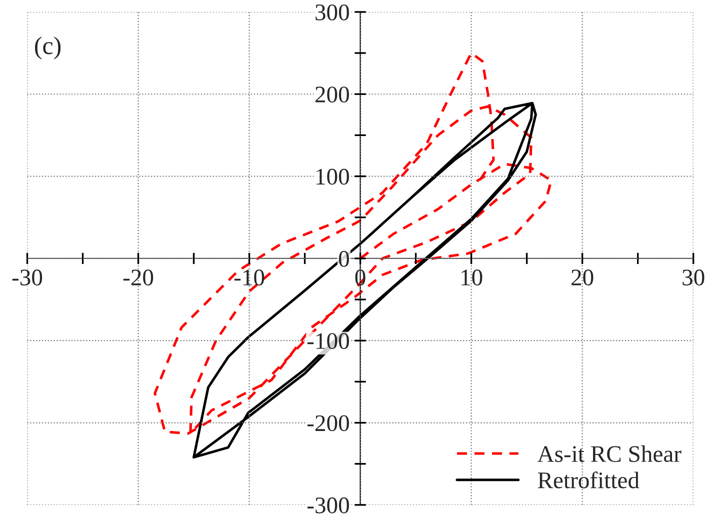 The height and width of the screenshot is (520, 717). I want to click on legend-label: Retrofitted, so click(589, 479).